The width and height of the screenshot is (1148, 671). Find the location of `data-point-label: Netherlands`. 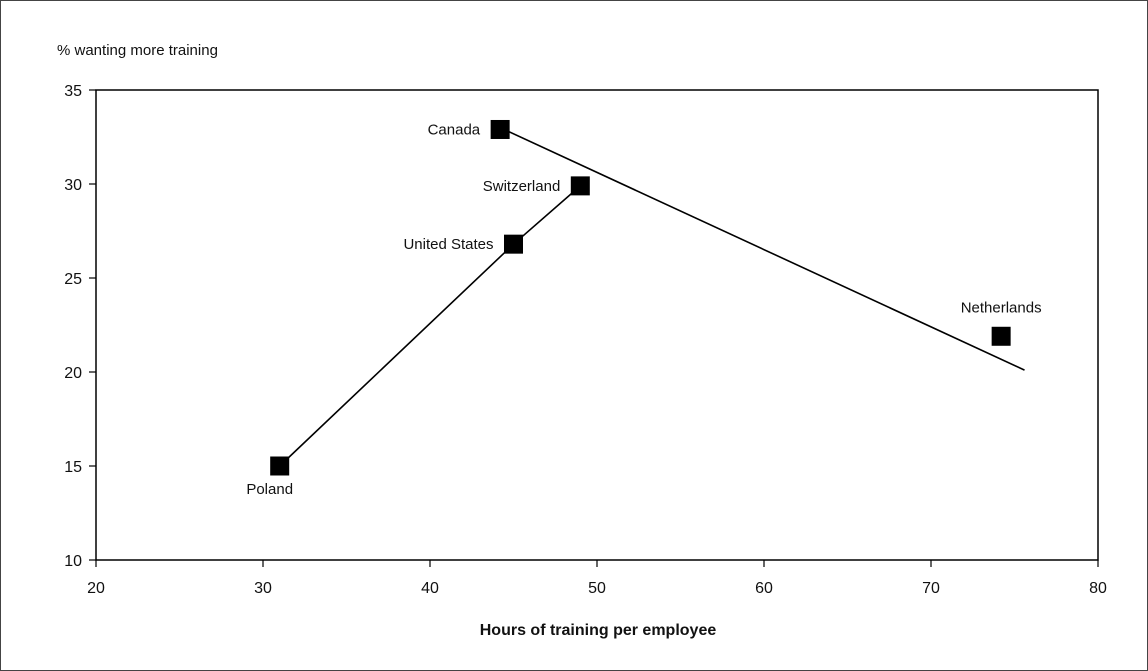

data-point-label: Netherlands is located at coordinates (1001, 307).